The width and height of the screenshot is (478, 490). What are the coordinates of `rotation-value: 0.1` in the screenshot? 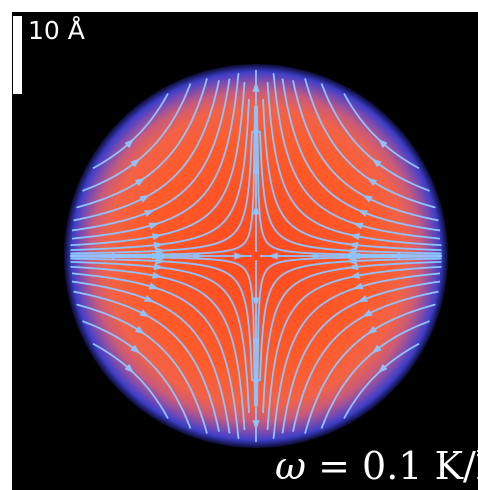 It's located at (392, 466).